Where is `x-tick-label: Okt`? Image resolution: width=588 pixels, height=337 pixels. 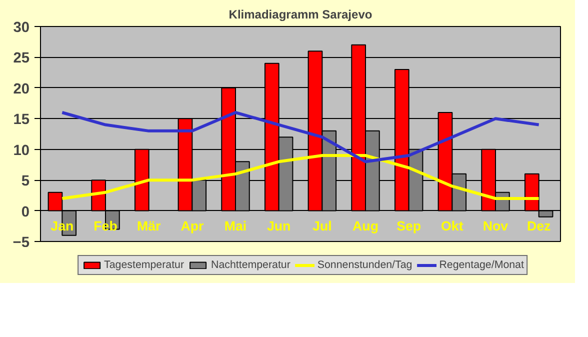 x-tick-label: Okt is located at coordinates (452, 226).